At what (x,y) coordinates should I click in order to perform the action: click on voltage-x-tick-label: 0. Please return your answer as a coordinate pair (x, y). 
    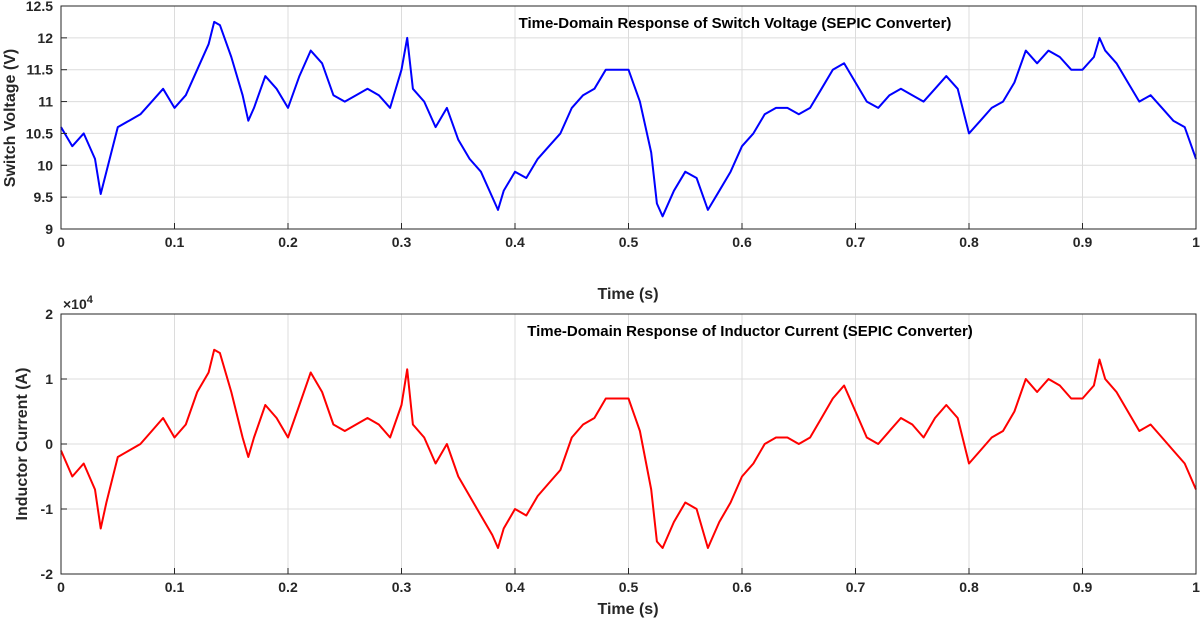
    Looking at the image, I should click on (61, 242).